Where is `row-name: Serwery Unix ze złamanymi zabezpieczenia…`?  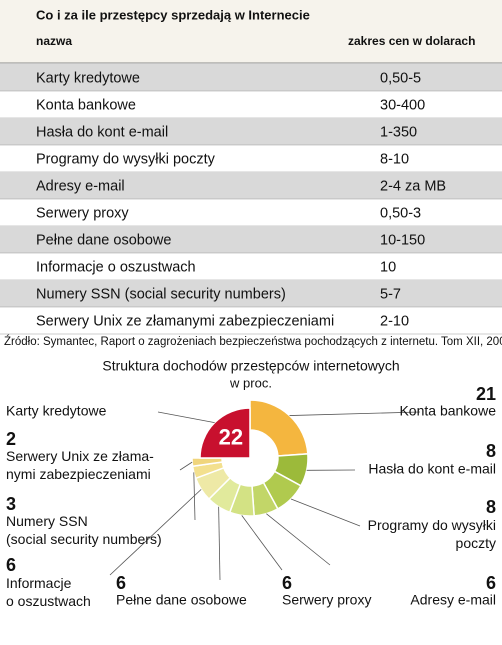
row-name: Serwery Unix ze złamanymi zabezpieczenia… is located at coordinates (185, 321).